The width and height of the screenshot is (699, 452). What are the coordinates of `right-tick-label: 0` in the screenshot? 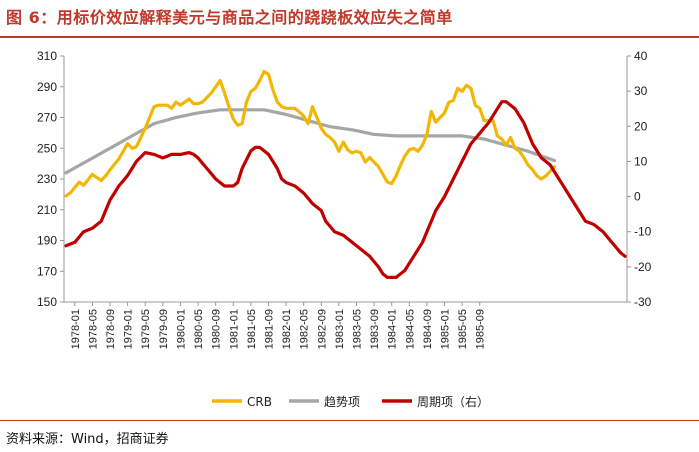 It's located at (637, 197).